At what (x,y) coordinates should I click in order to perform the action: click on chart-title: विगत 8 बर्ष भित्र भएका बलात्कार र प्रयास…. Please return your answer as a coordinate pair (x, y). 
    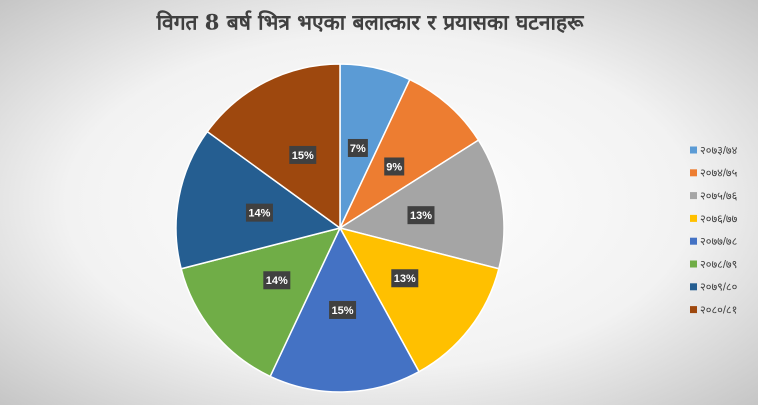
    Looking at the image, I should click on (371, 22).